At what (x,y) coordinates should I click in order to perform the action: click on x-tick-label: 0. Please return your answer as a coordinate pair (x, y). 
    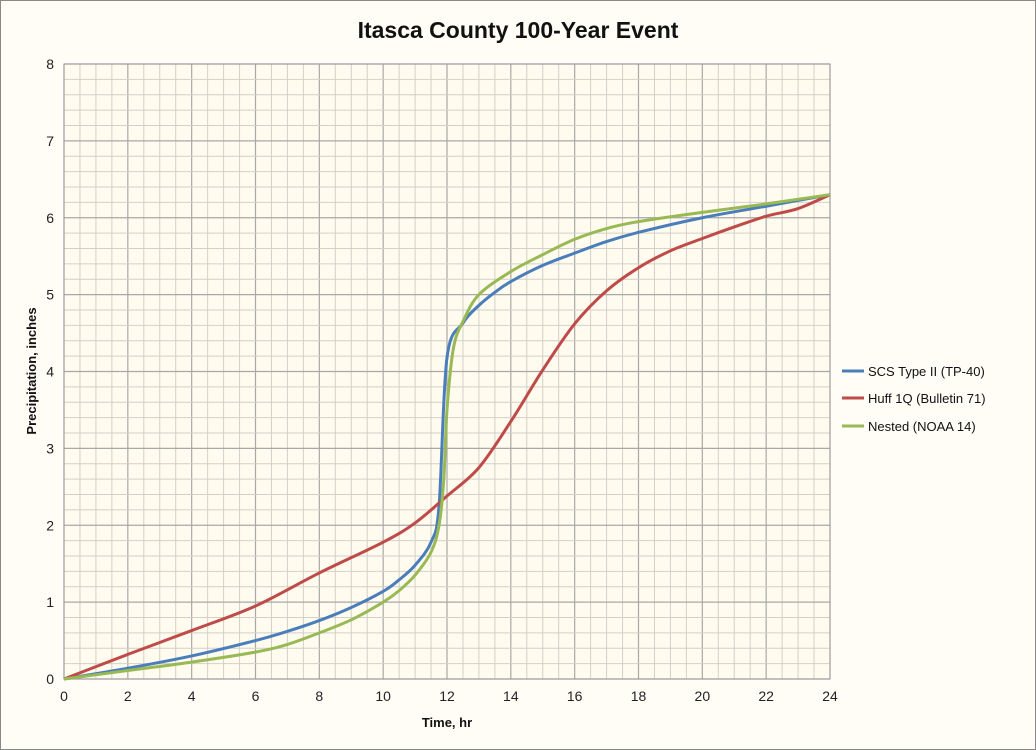
    Looking at the image, I should click on (64, 696).